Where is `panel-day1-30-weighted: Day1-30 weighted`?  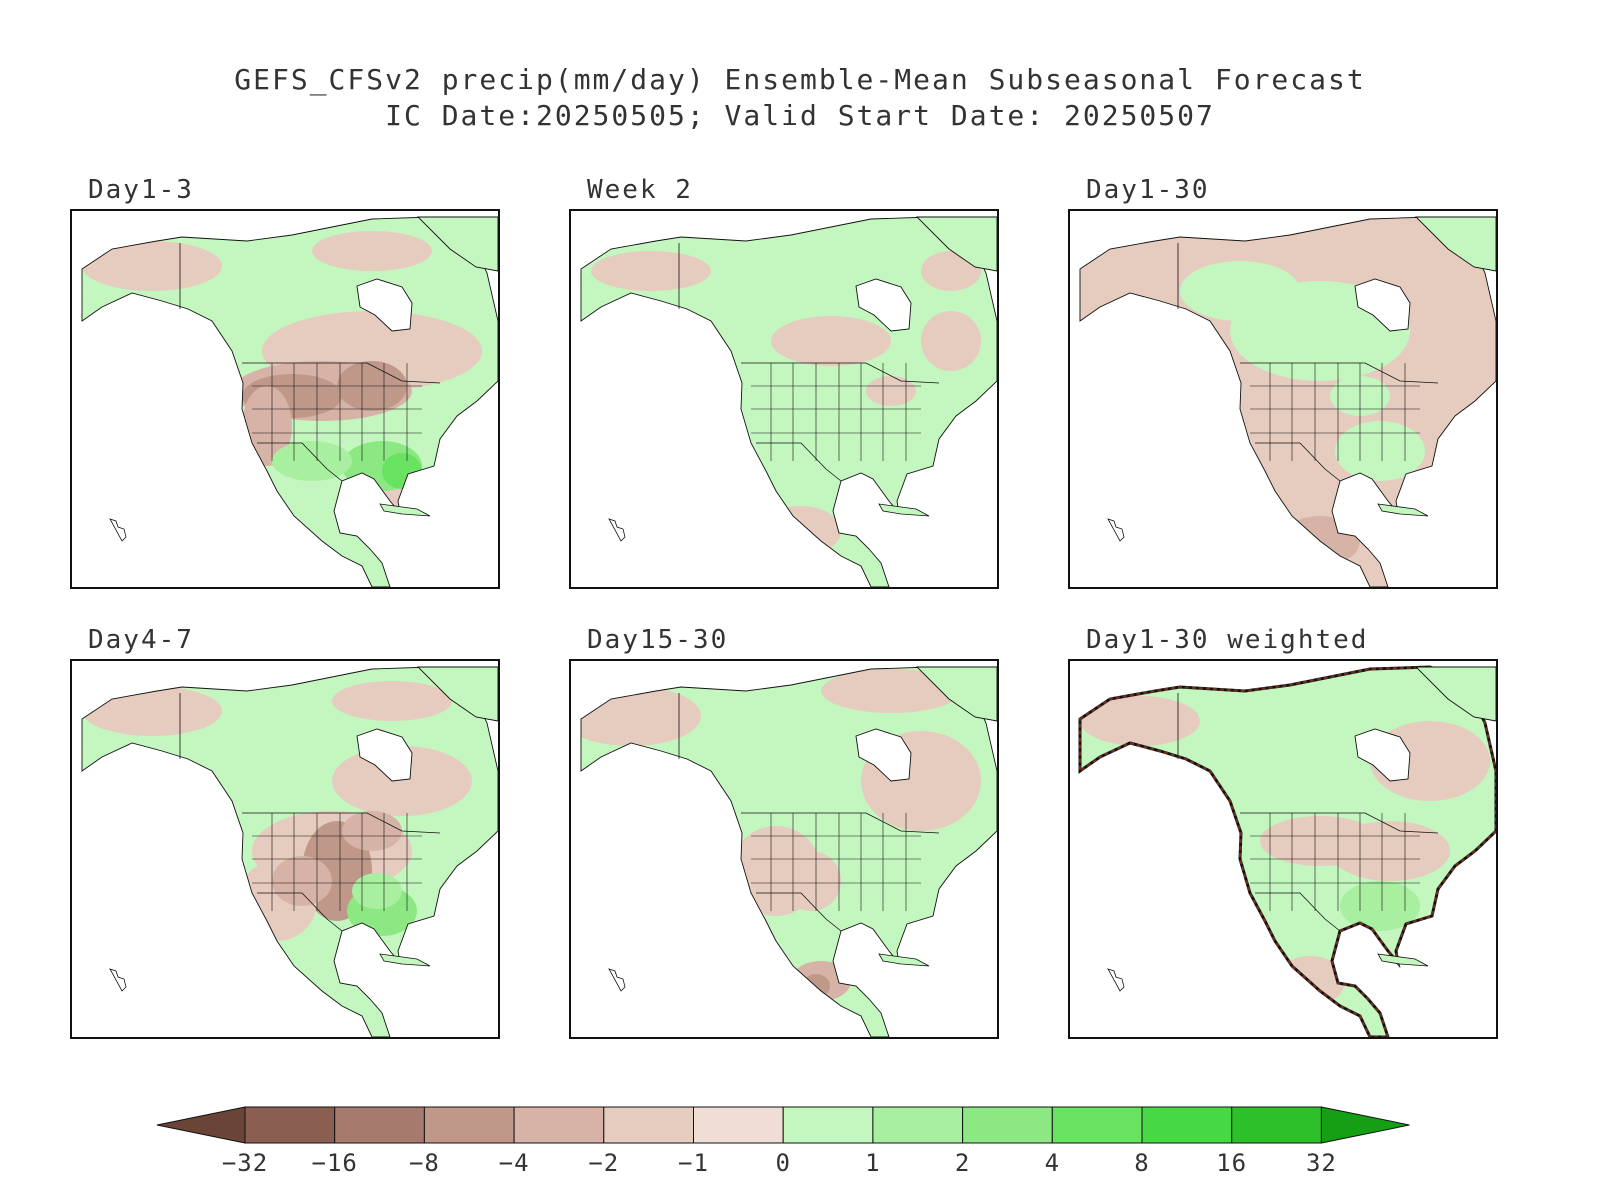
panel-day1-30-weighted: Day1-30 weighted is located at coordinates (1283, 832).